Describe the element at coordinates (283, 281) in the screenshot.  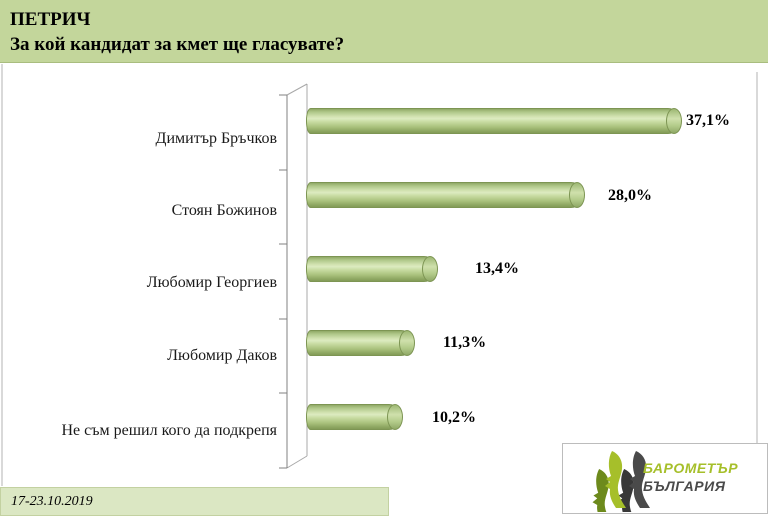
I see `category-axis-ticks` at that location.